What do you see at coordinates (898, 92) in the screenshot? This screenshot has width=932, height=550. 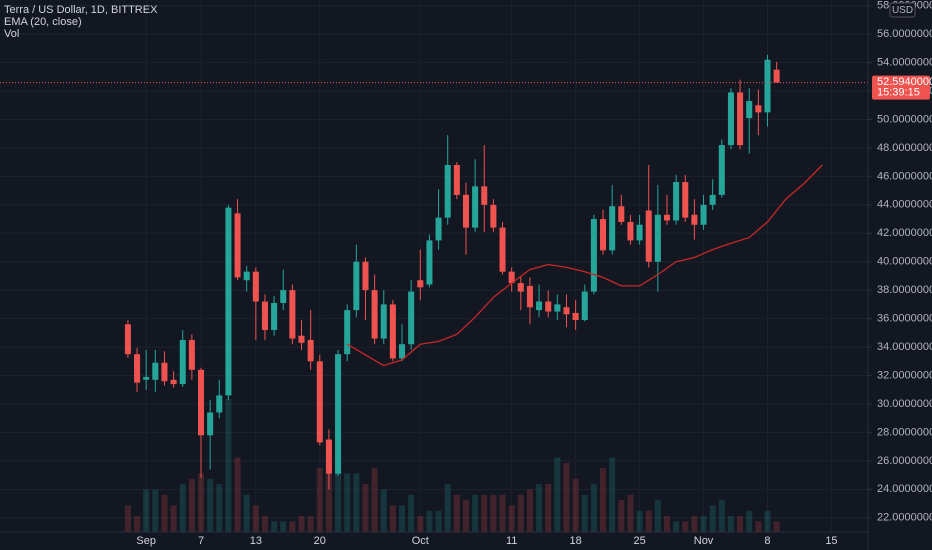 I see `countdown: 15:39:15` at bounding box center [898, 92].